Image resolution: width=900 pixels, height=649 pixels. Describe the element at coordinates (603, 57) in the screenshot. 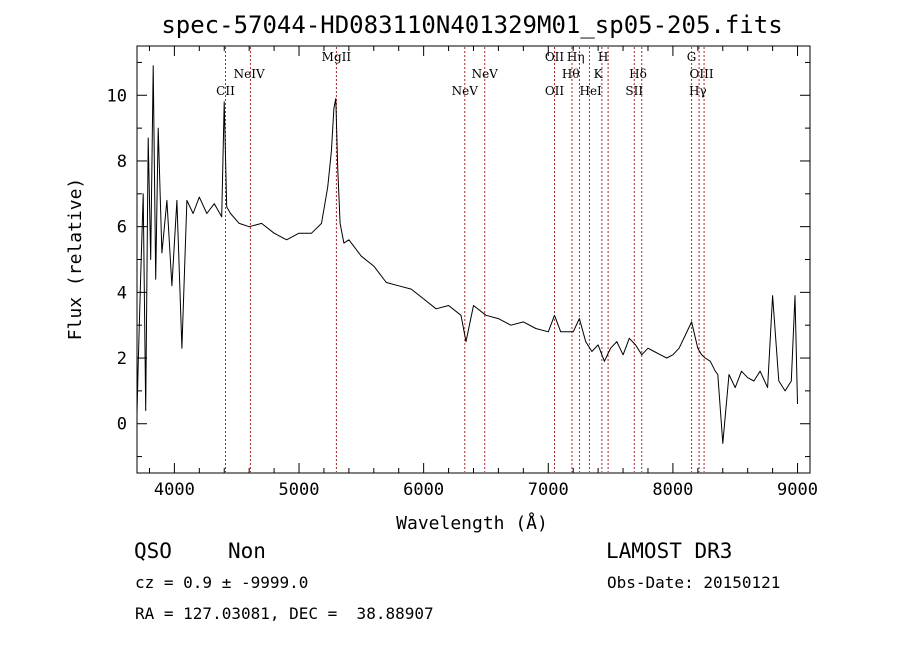

I see `line-label: H` at that location.